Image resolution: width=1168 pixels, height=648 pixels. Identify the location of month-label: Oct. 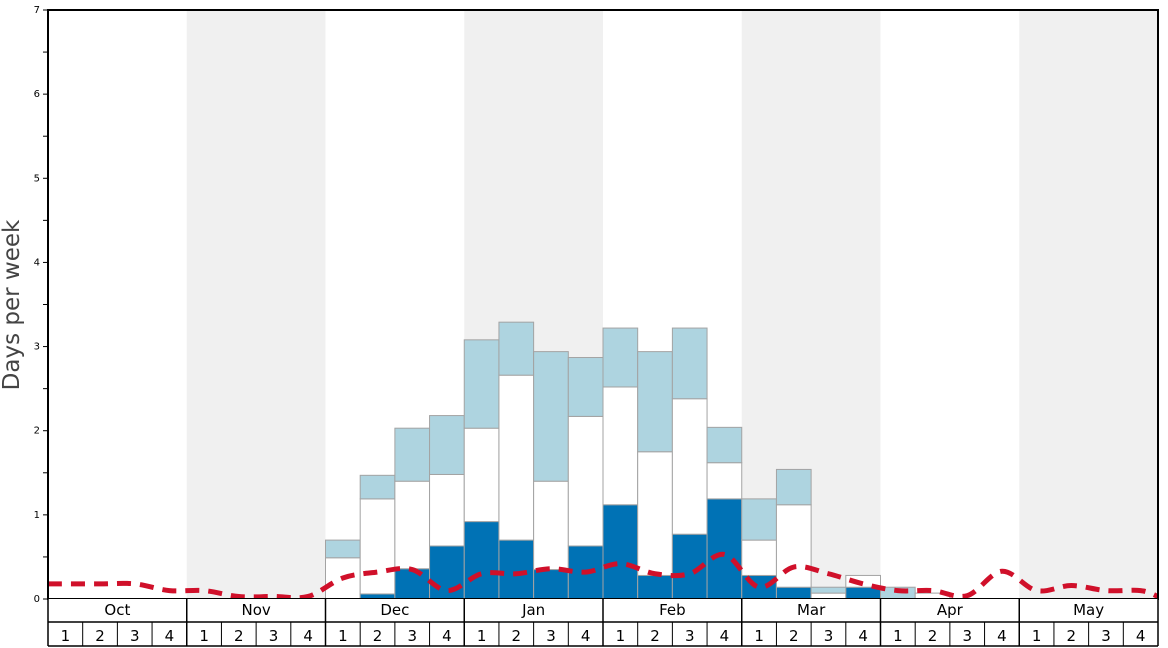
(117, 610).